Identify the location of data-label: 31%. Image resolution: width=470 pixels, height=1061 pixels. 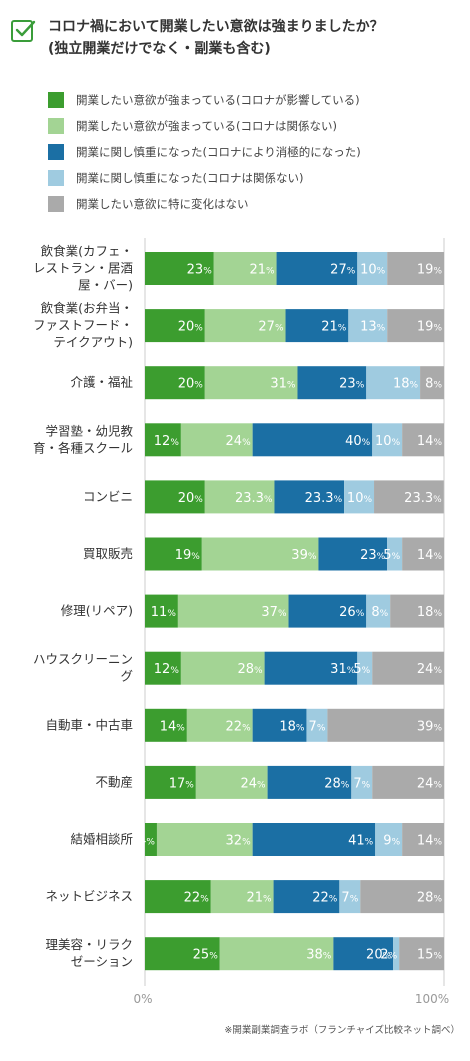
(283, 384).